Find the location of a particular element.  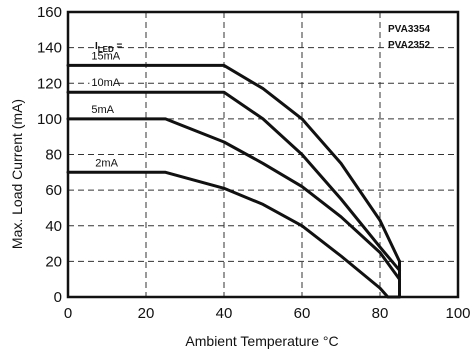

y-tick-label: 140 is located at coordinates (49, 48).